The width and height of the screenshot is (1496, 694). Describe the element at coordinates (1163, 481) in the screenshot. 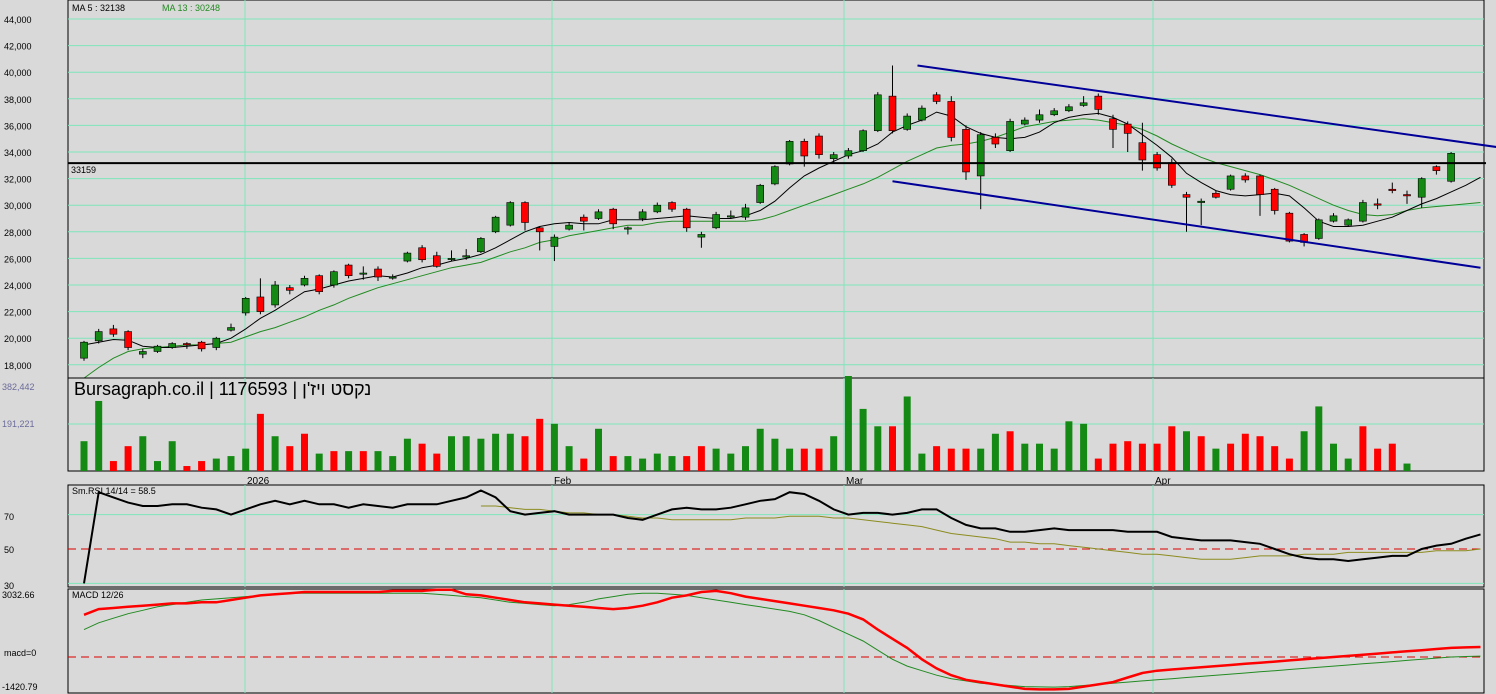

I see `month-label: Apr` at that location.